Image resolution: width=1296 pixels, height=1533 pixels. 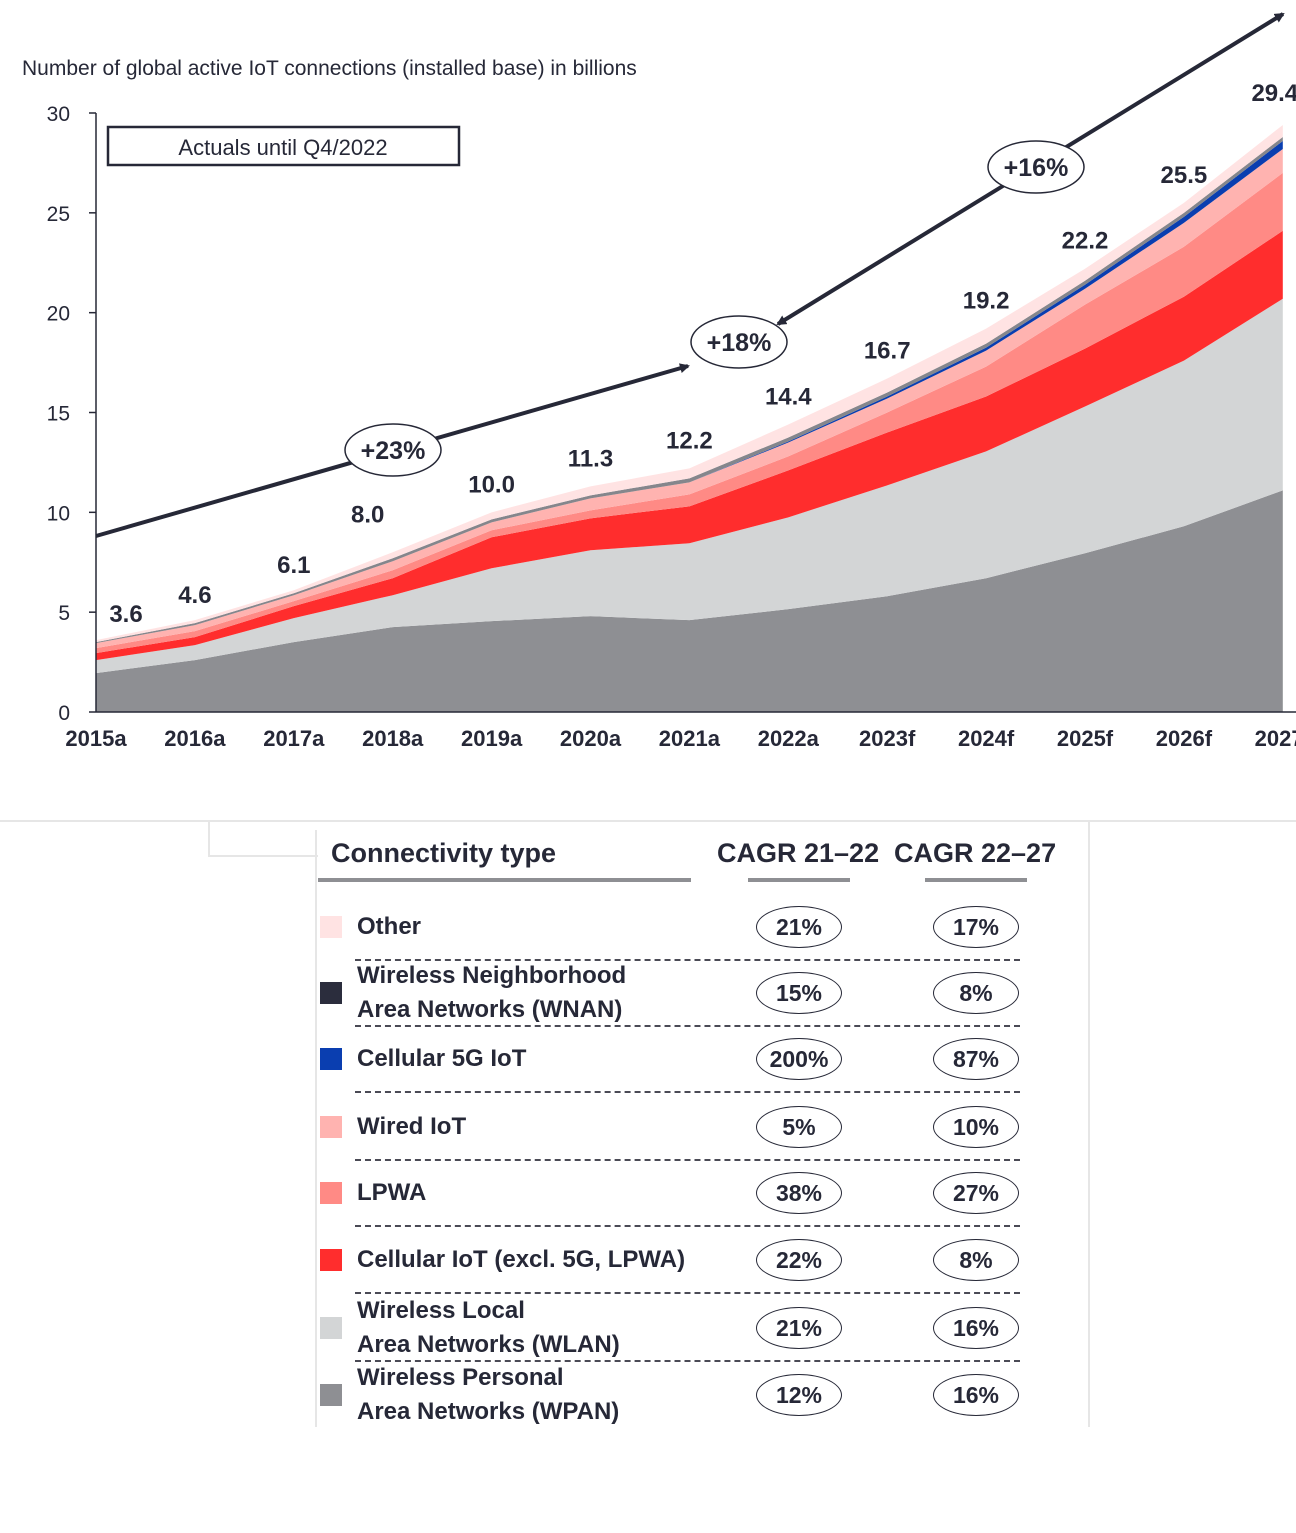 What do you see at coordinates (393, 738) in the screenshot?
I see `x-tick-label: 2018a` at bounding box center [393, 738].